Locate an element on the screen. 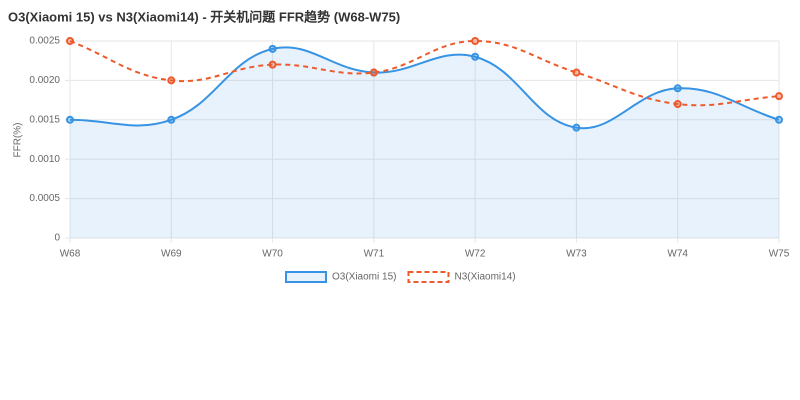 Image resolution: width=800 pixels, height=400 pixels. y-tick-label: 0.0010 is located at coordinates (44, 159).